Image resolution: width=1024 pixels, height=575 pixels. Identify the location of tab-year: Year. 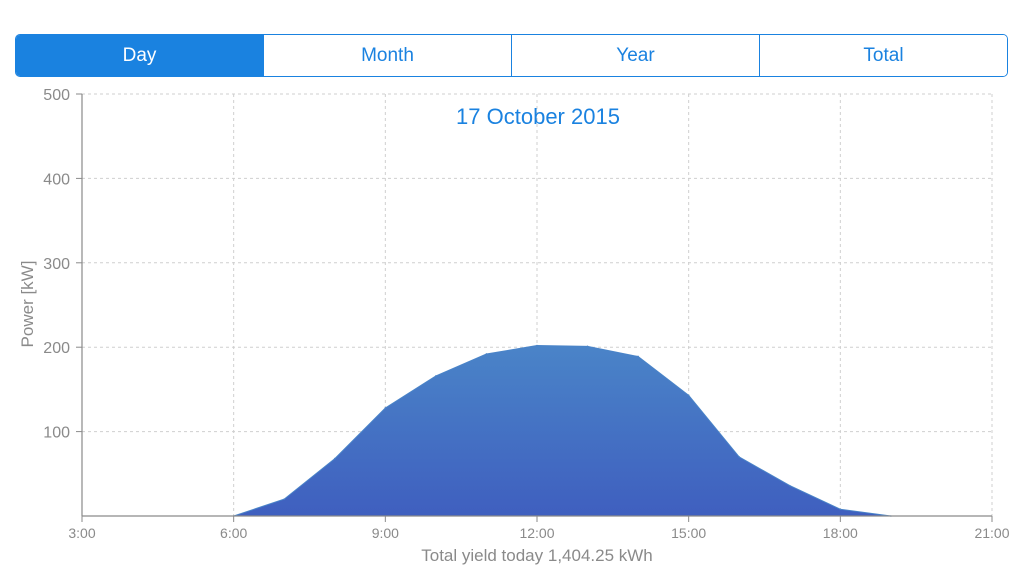
(635, 55).